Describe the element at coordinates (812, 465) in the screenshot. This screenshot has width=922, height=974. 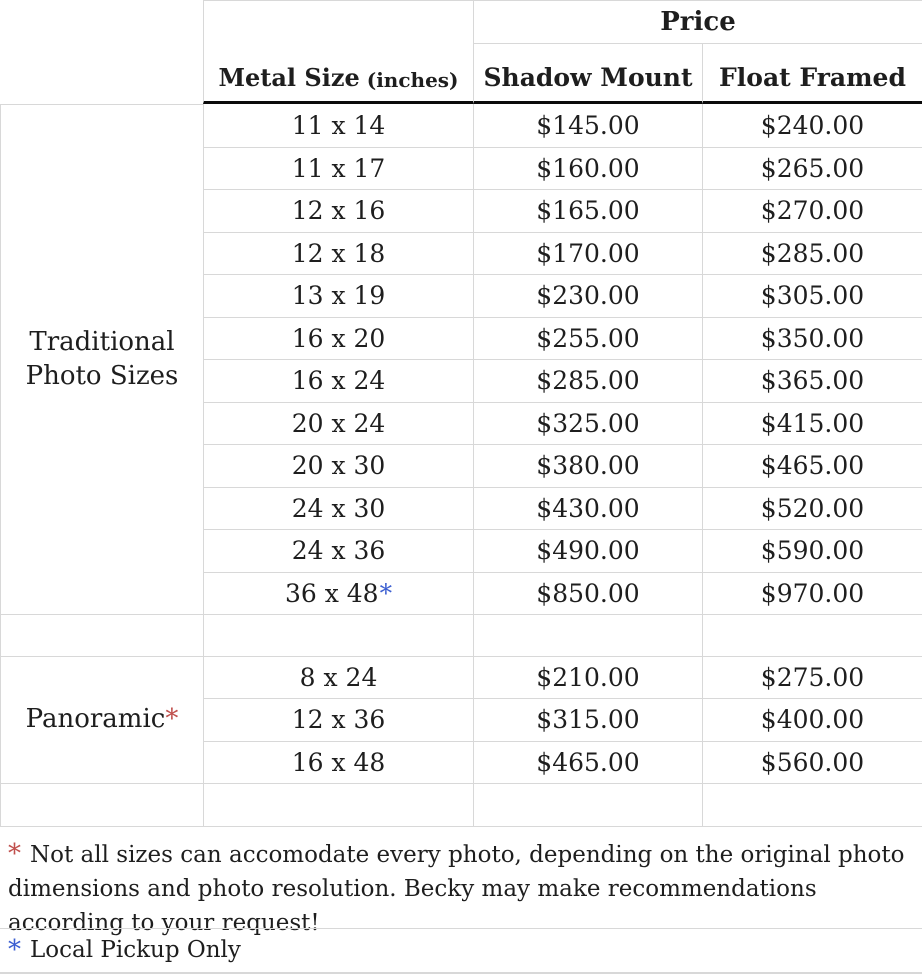
I see `float-framed-price-cell: $465.00` at that location.